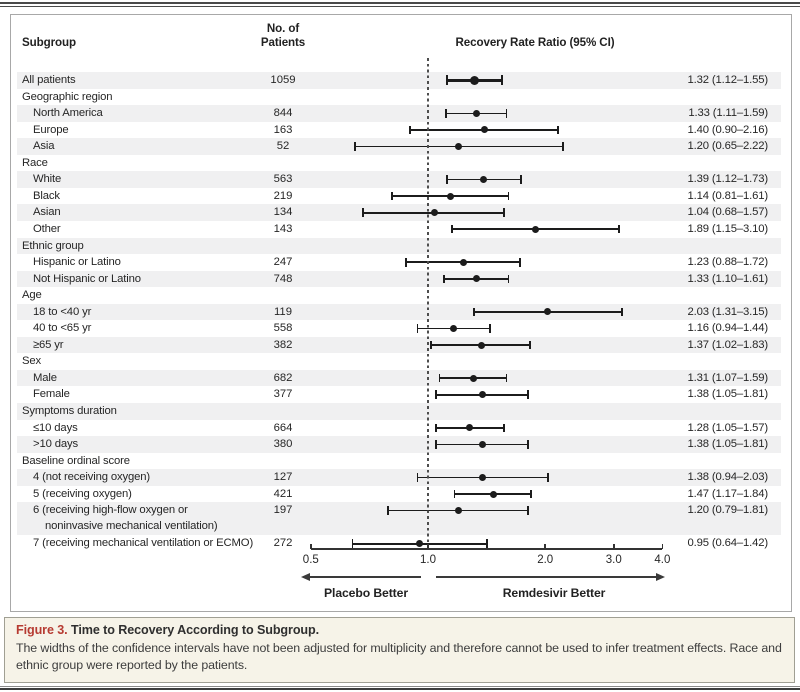  What do you see at coordinates (283, 179) in the screenshot?
I see `patient-count: 563` at bounding box center [283, 179].